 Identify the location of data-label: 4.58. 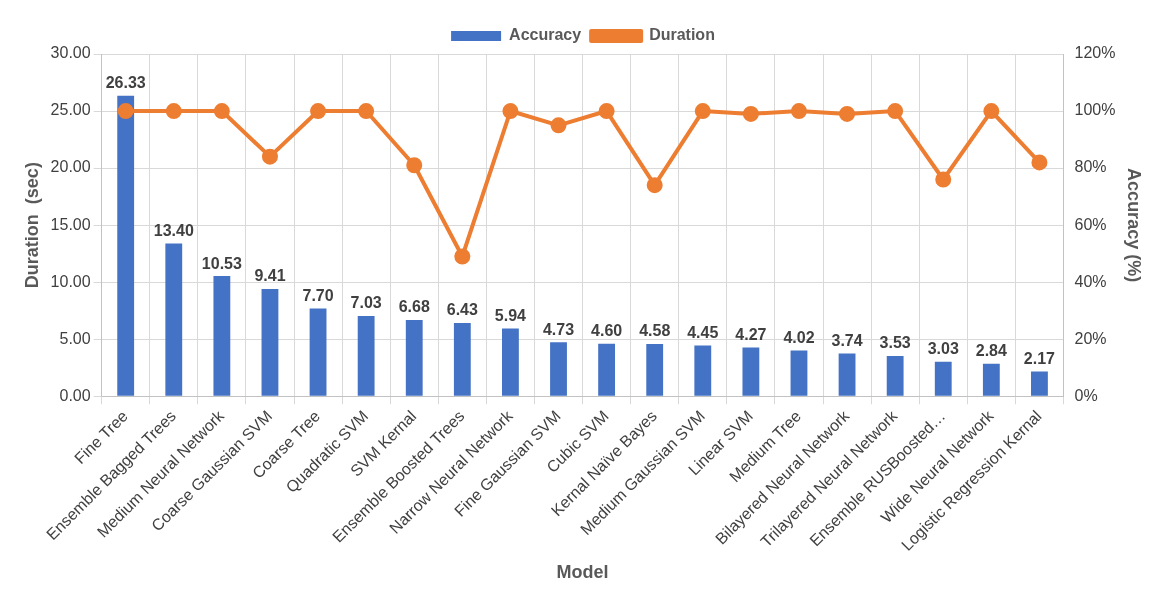
(655, 331).